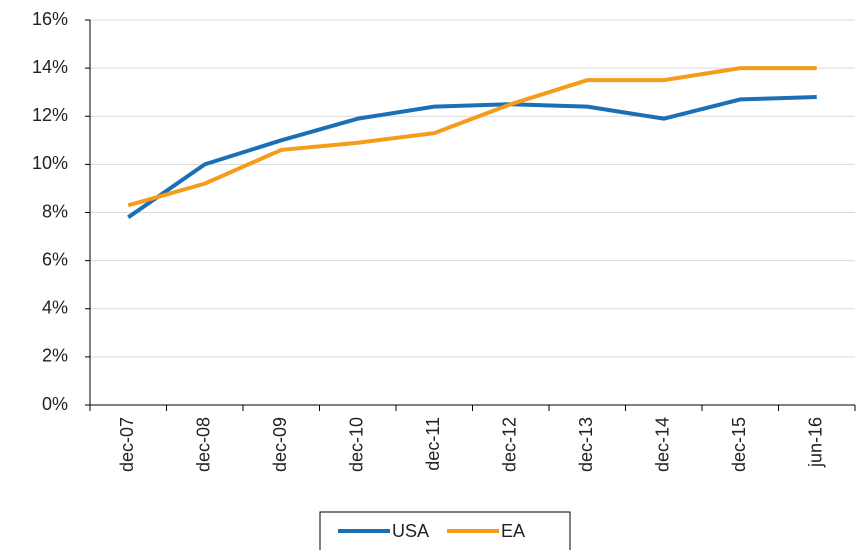  What do you see at coordinates (510, 444) in the screenshot?
I see `x-tick-label: dec-12` at bounding box center [510, 444].